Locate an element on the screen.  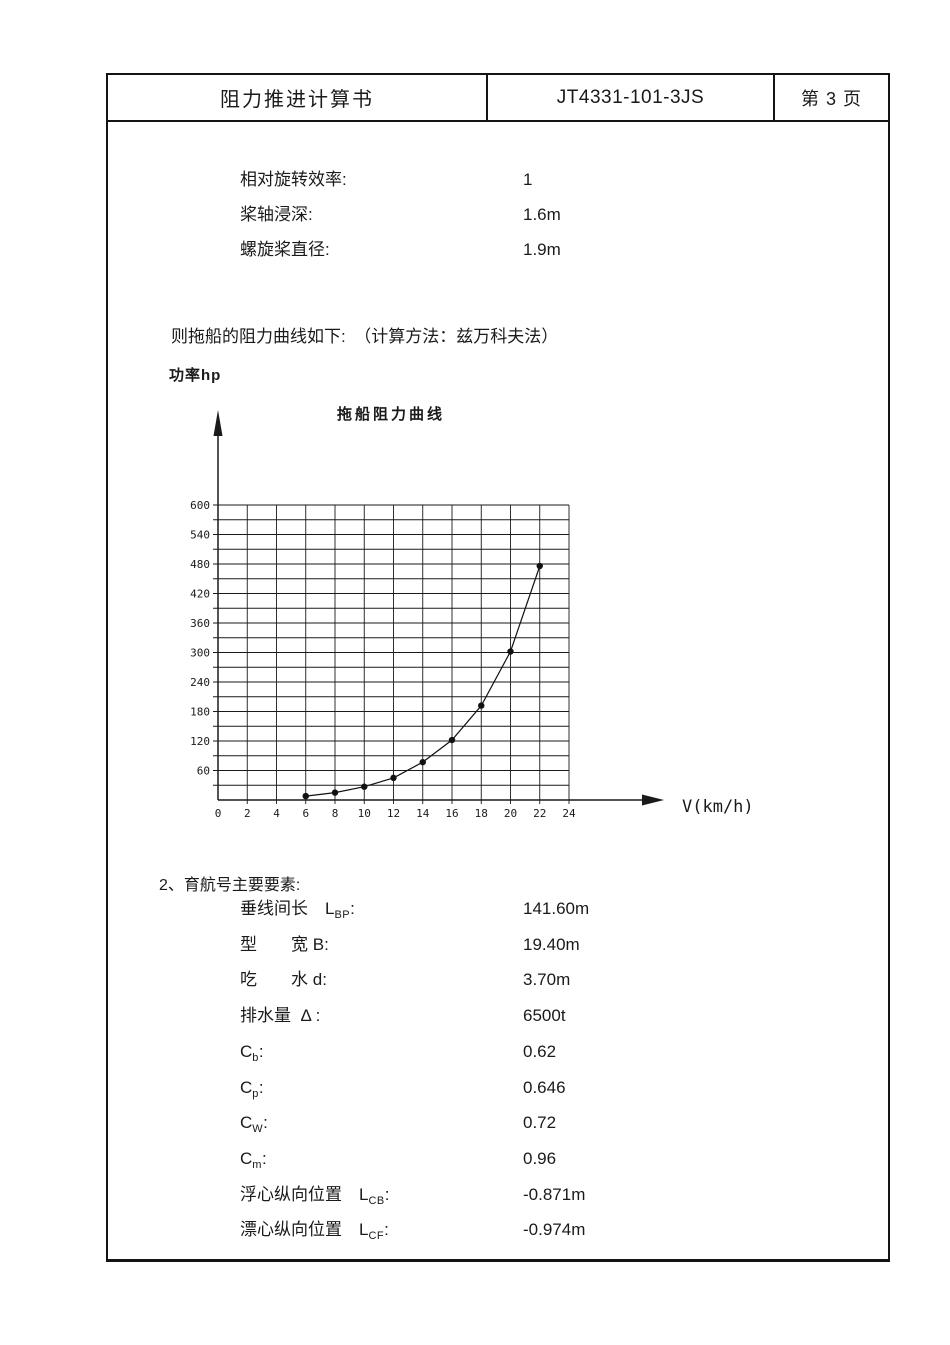
param-value: 1.6m is located at coordinates (542, 214).